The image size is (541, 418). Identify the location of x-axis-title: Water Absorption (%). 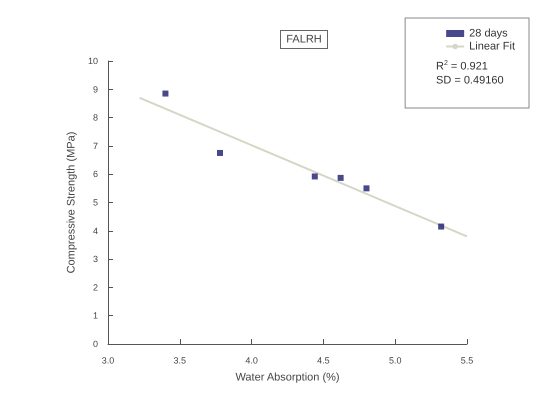
(287, 378).